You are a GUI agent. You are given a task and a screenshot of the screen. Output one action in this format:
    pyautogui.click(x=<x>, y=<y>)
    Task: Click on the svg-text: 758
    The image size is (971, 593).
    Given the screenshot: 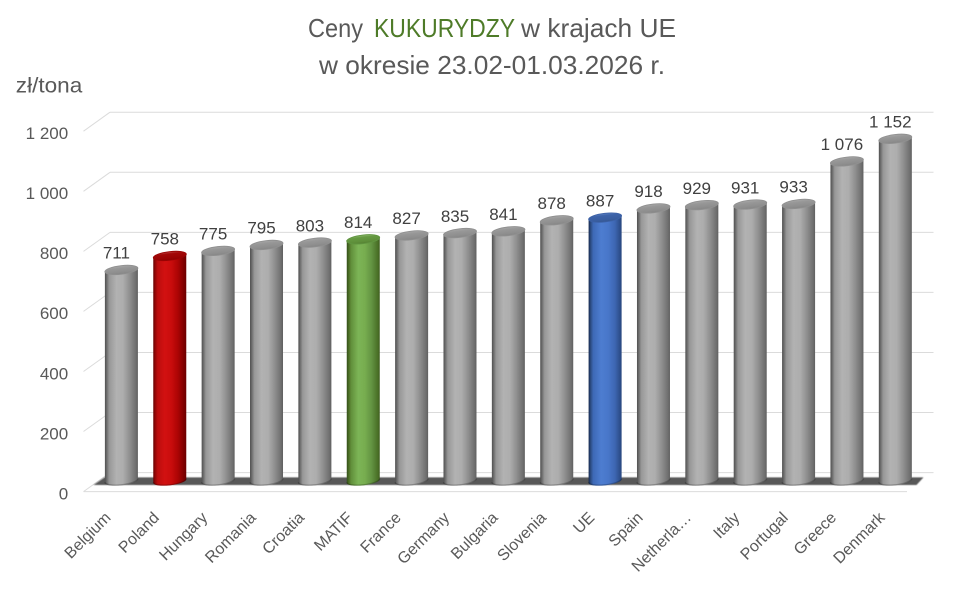 What is the action you would take?
    pyautogui.click(x=165, y=239)
    